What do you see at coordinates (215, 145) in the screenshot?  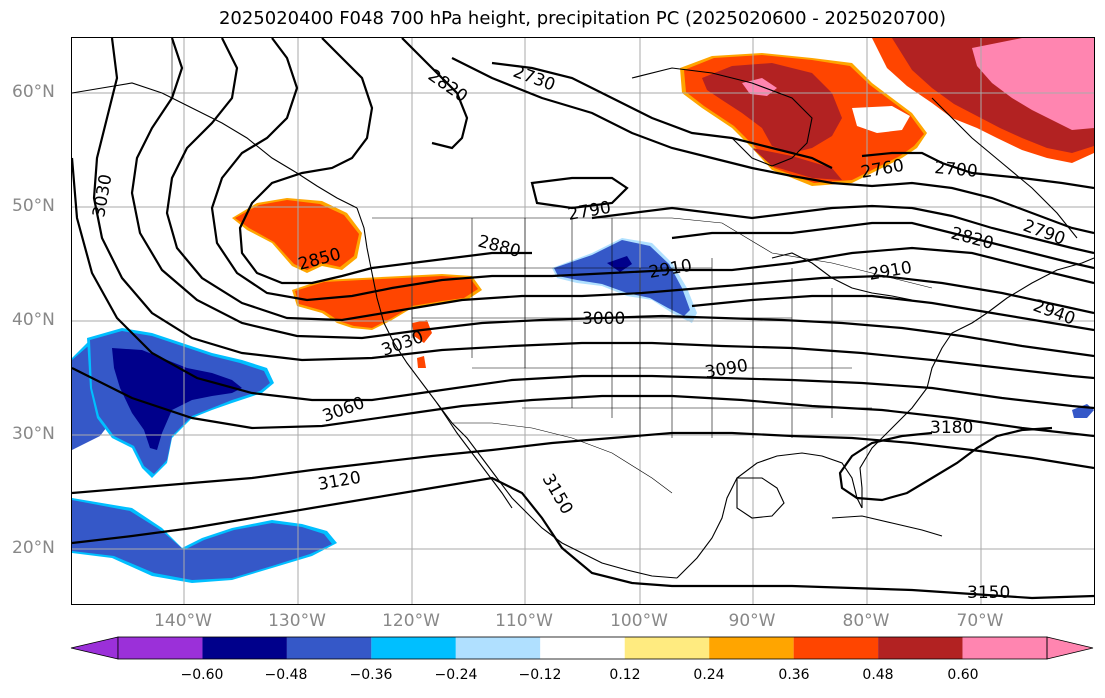 I see `coast-alaska` at bounding box center [215, 145].